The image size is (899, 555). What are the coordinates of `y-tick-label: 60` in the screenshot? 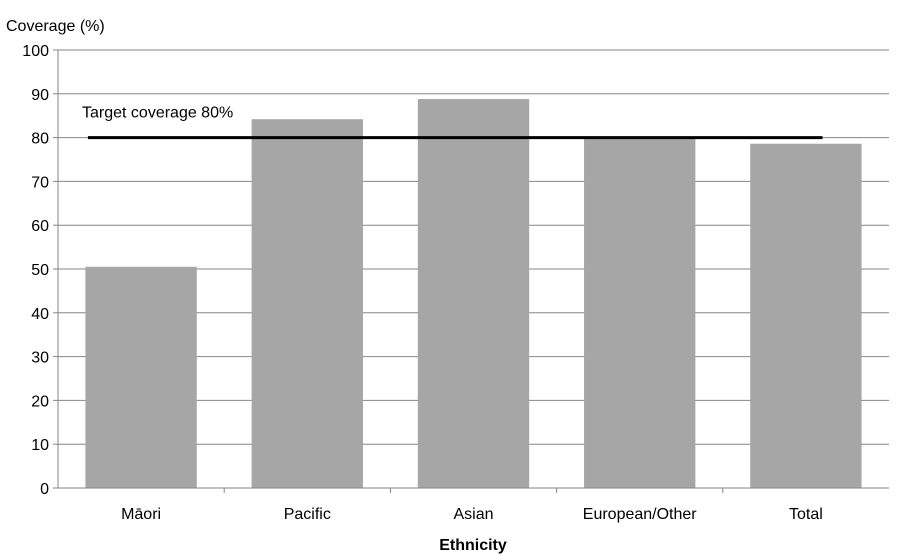 It's located at (40, 226).